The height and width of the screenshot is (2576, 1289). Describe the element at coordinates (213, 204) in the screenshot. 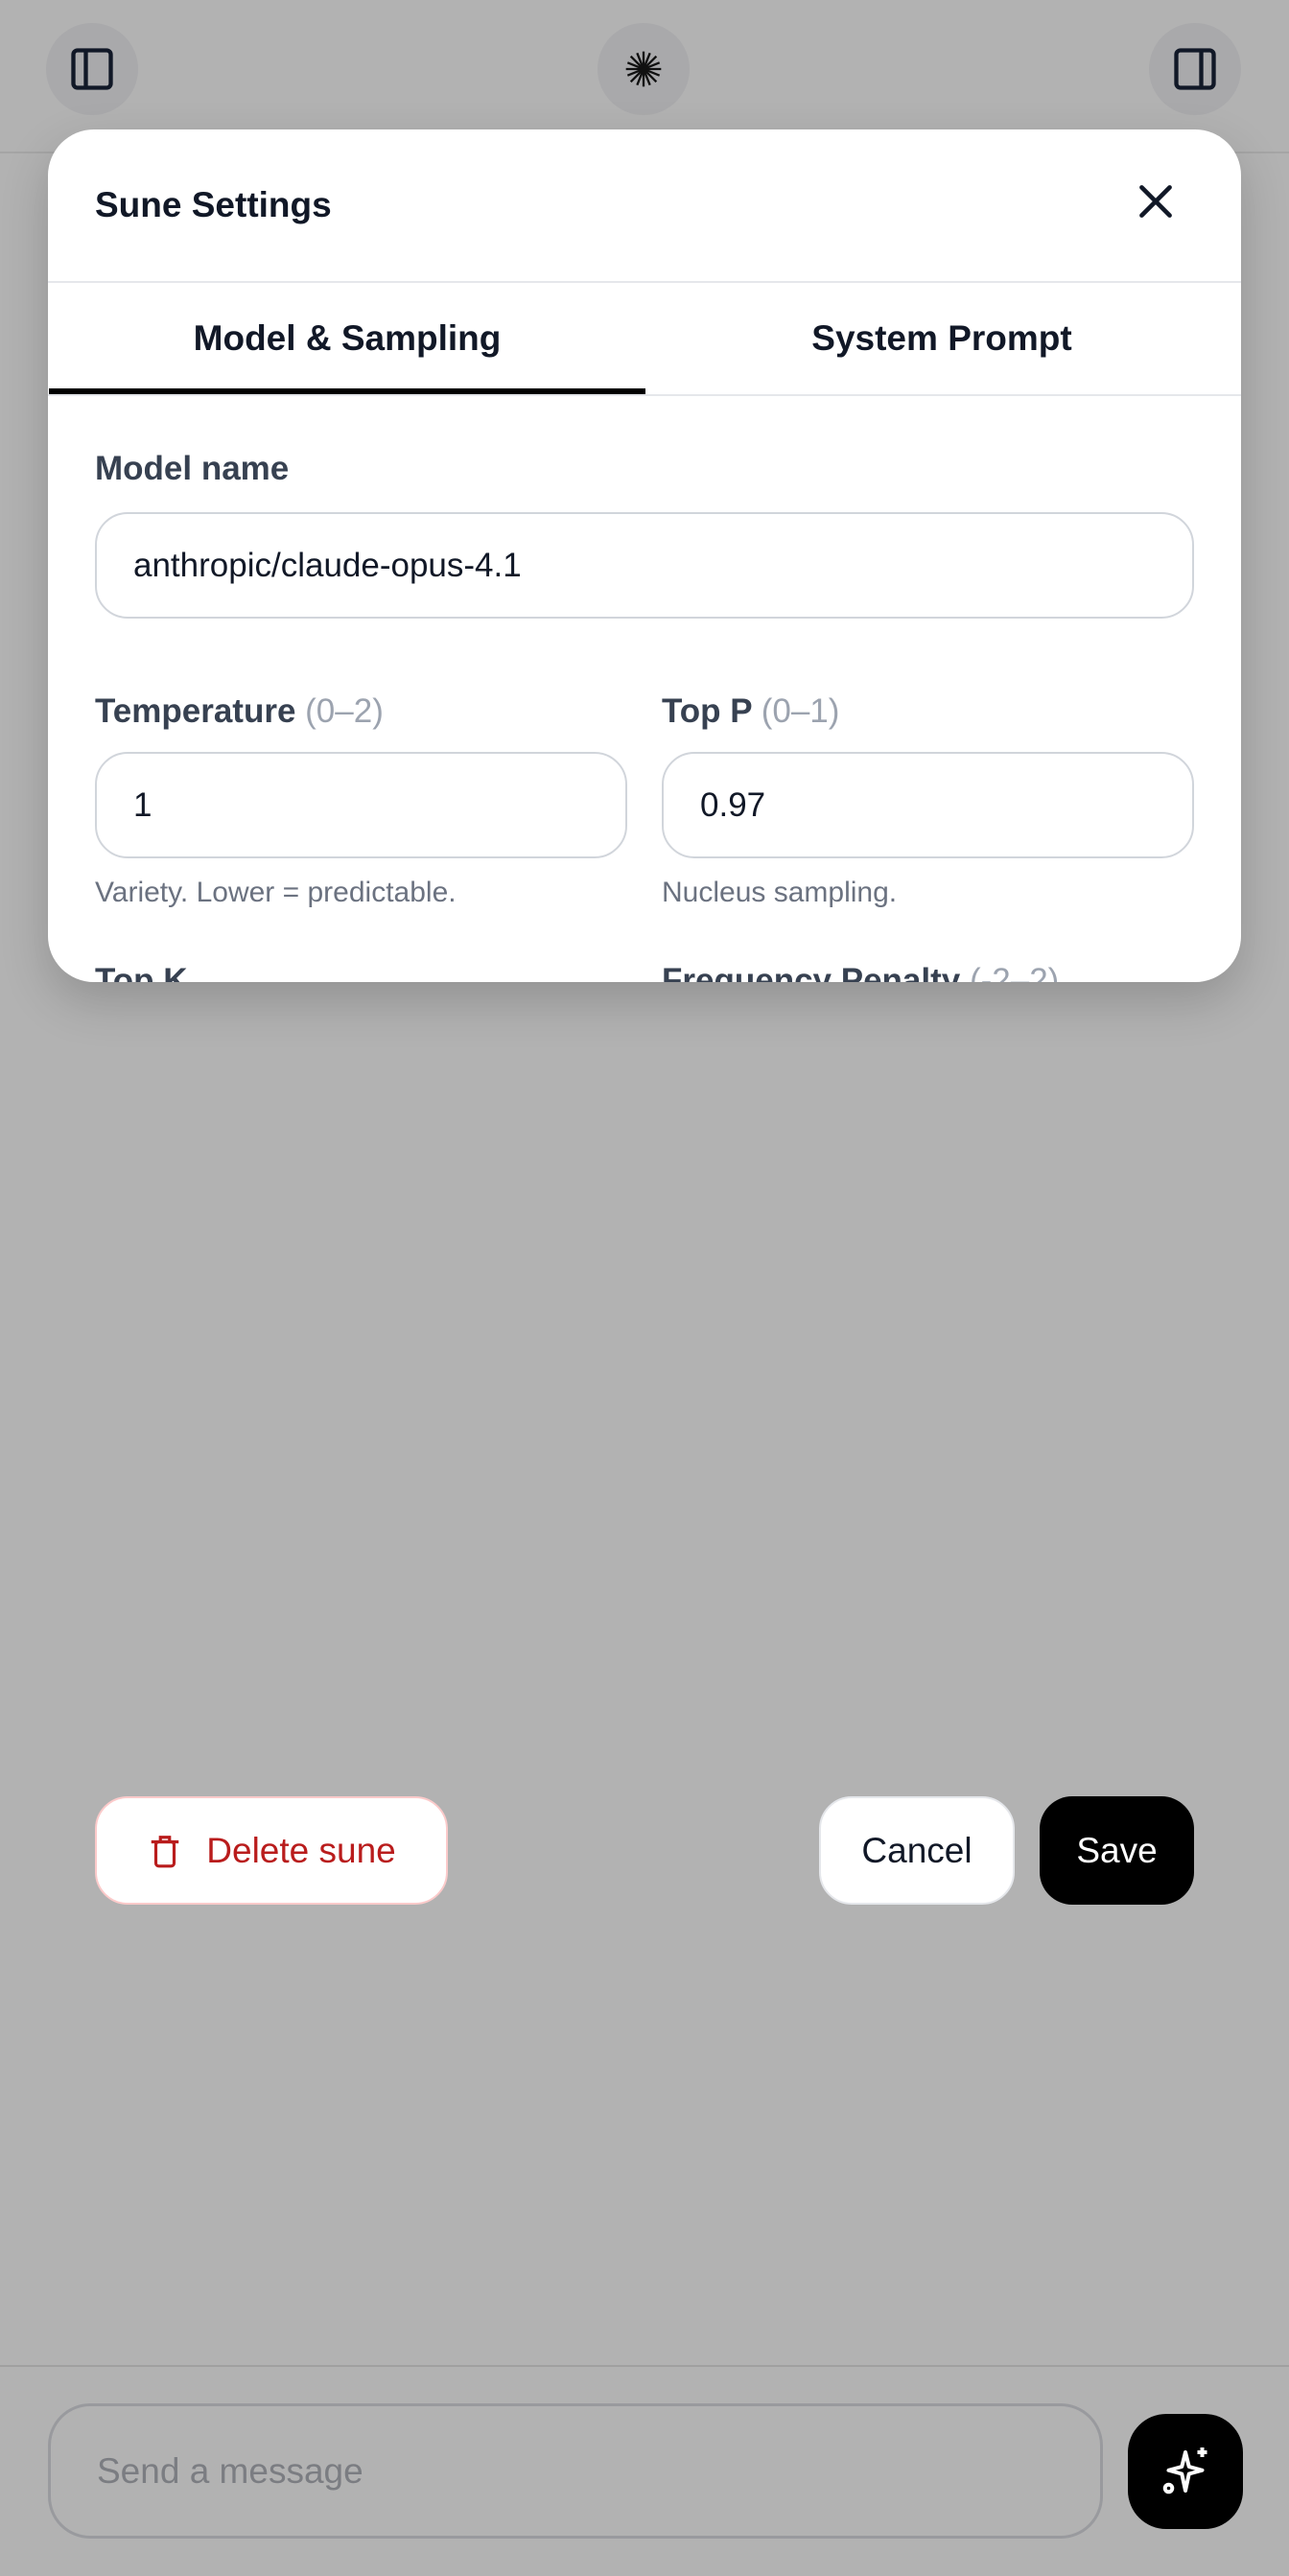

I see `dialog-title: Sune Settings` at that location.